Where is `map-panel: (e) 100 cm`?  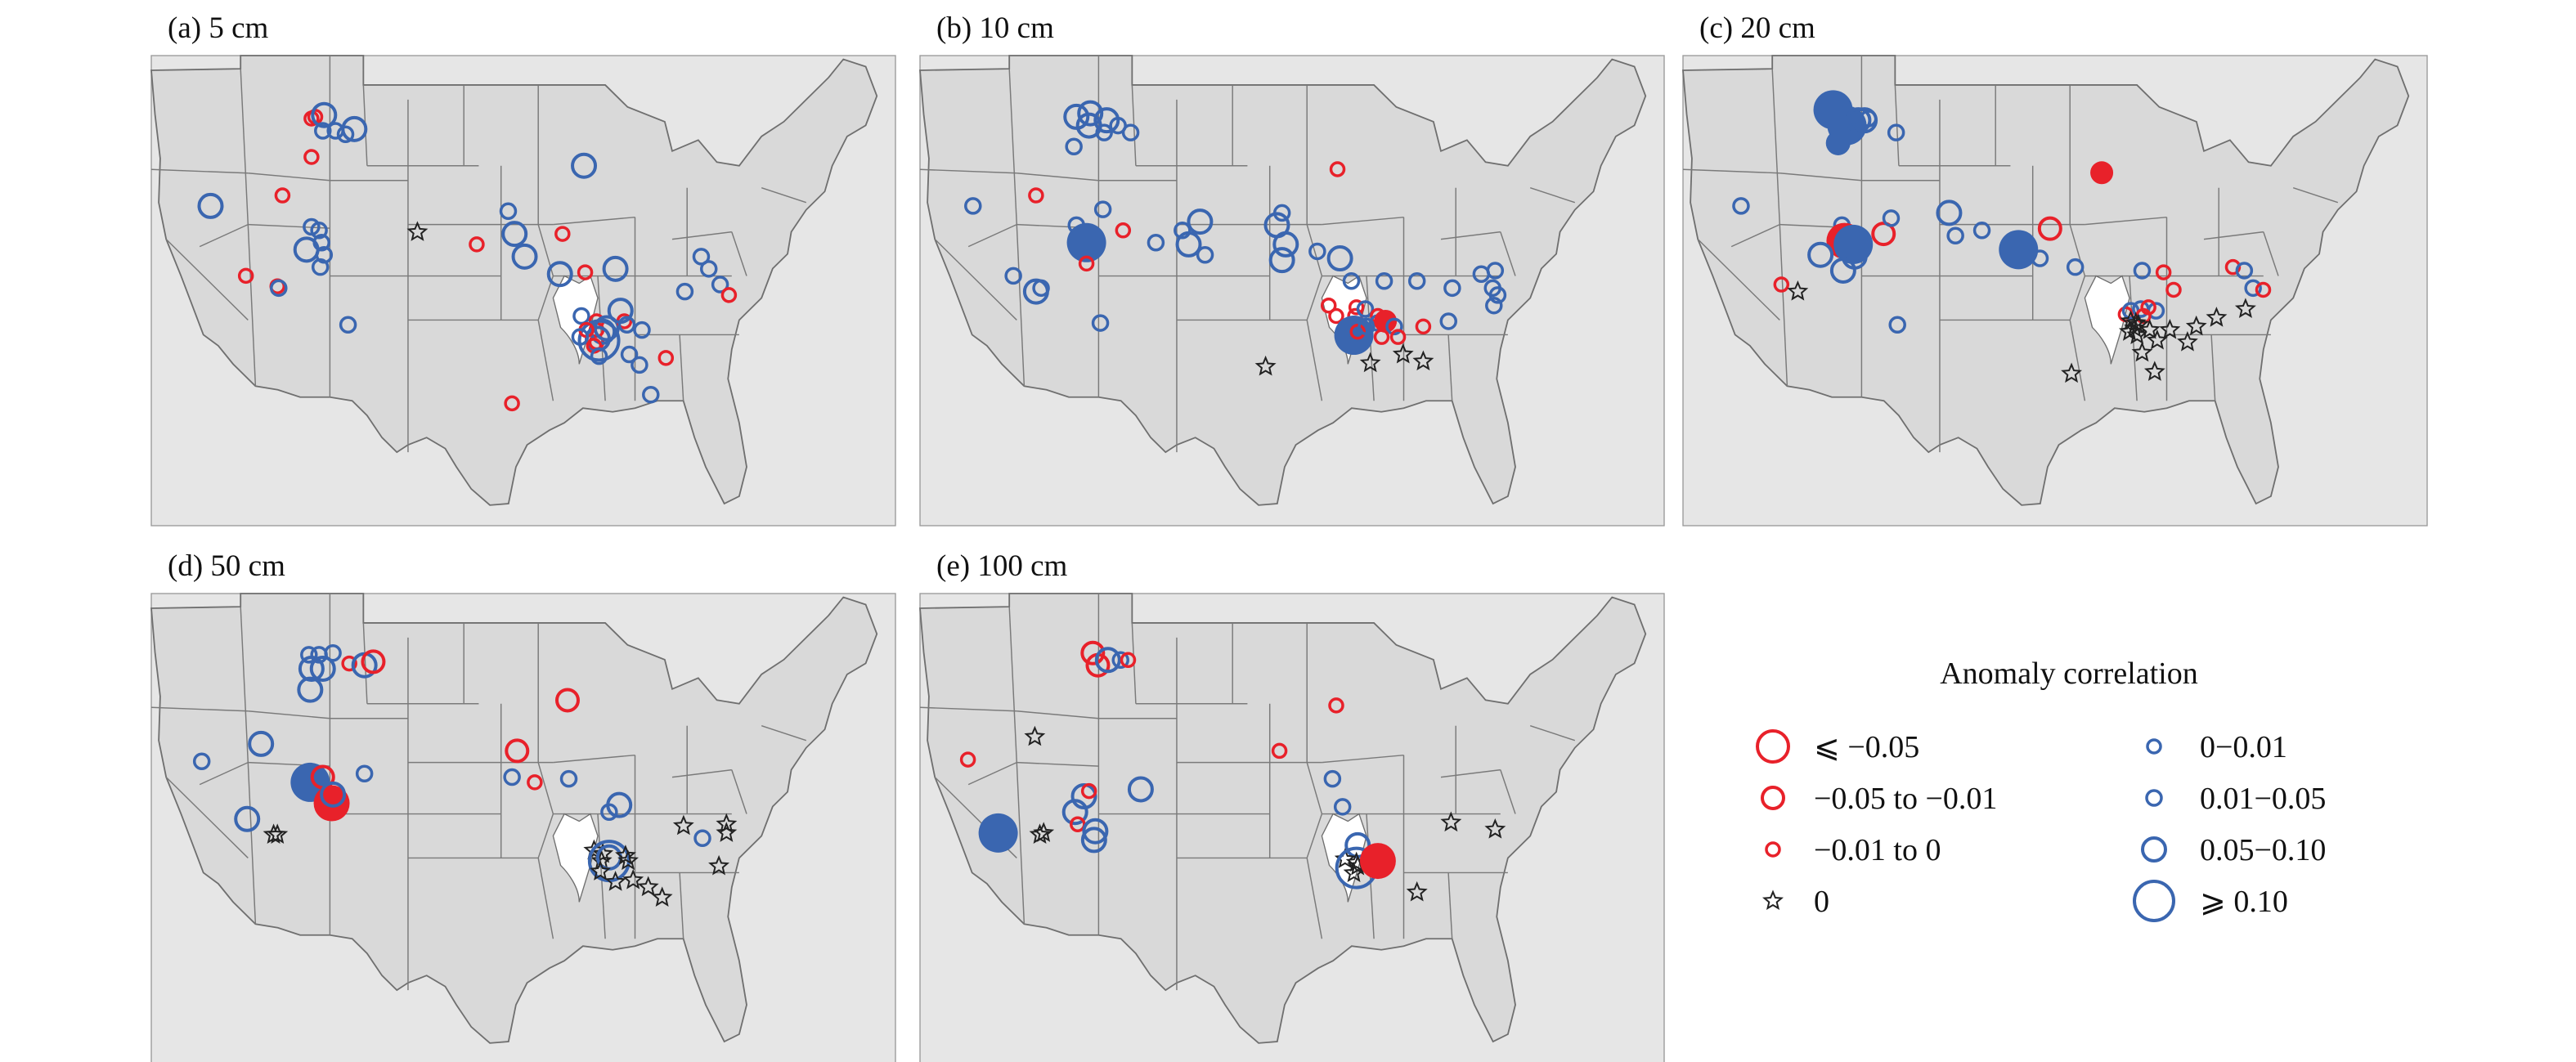 map-panel: (e) 100 cm is located at coordinates (1292, 805).